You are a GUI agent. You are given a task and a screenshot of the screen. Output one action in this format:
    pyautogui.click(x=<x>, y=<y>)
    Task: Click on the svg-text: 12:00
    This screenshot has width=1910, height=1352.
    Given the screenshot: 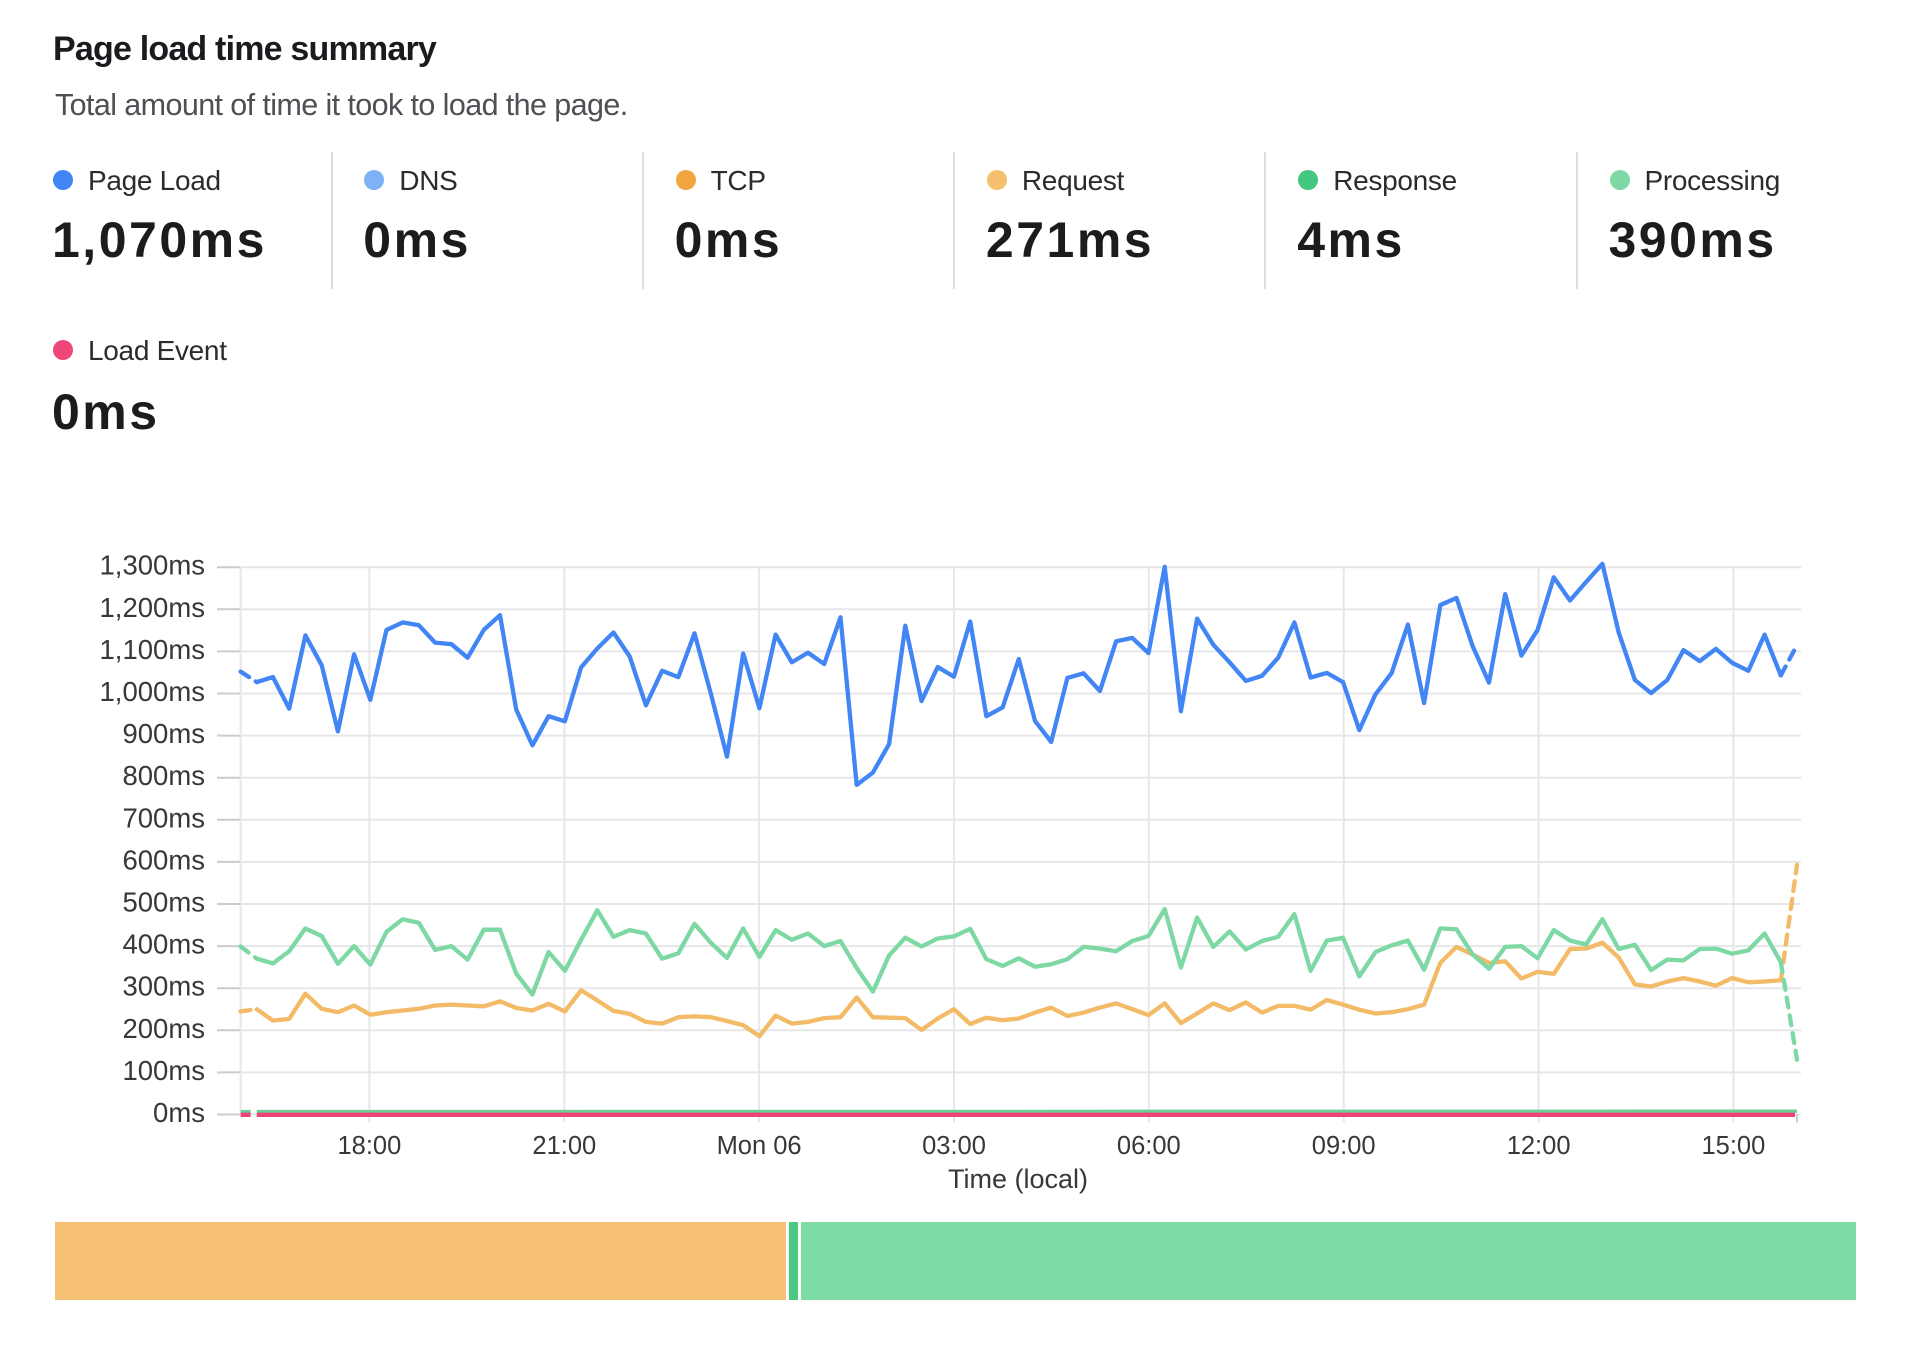 What is the action you would take?
    pyautogui.click(x=1539, y=1146)
    